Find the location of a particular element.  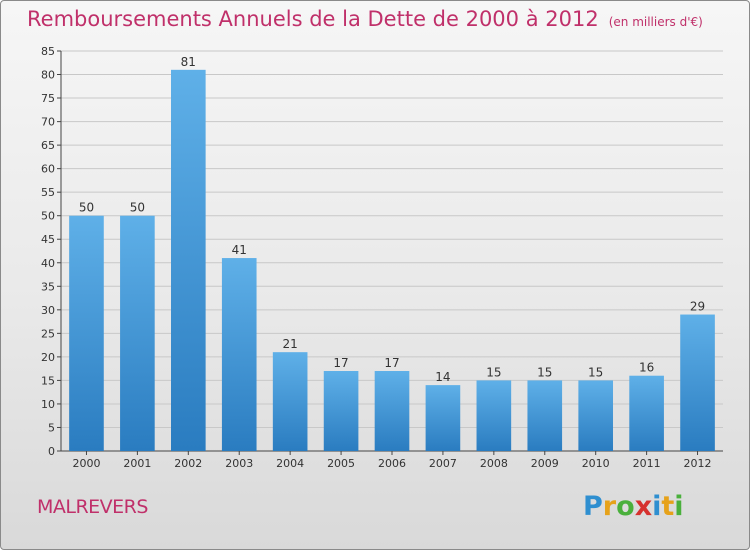

y-tick-label: 40 is located at coordinates (48, 263).